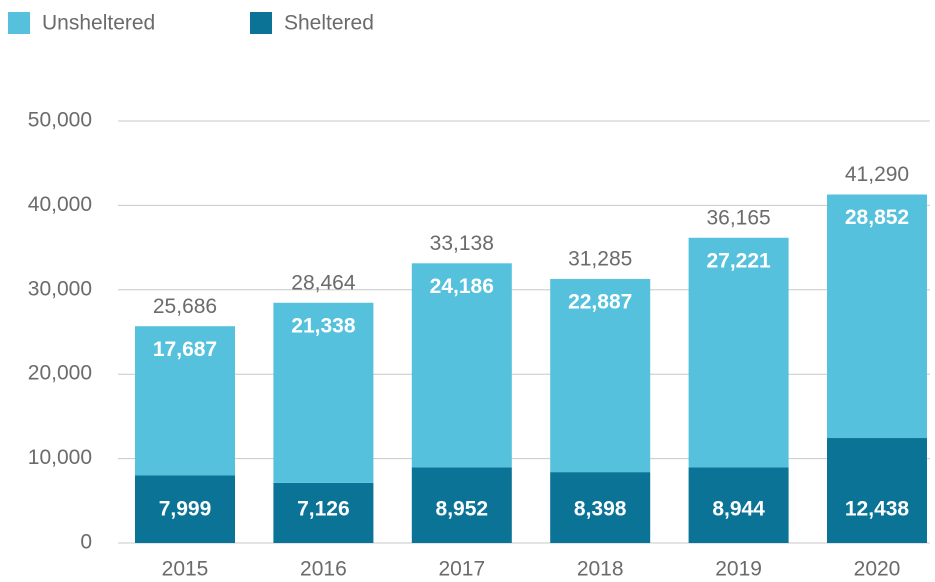 This screenshot has width=935, height=582. What do you see at coordinates (600, 302) in the screenshot?
I see `data-label: 22,887` at bounding box center [600, 302].